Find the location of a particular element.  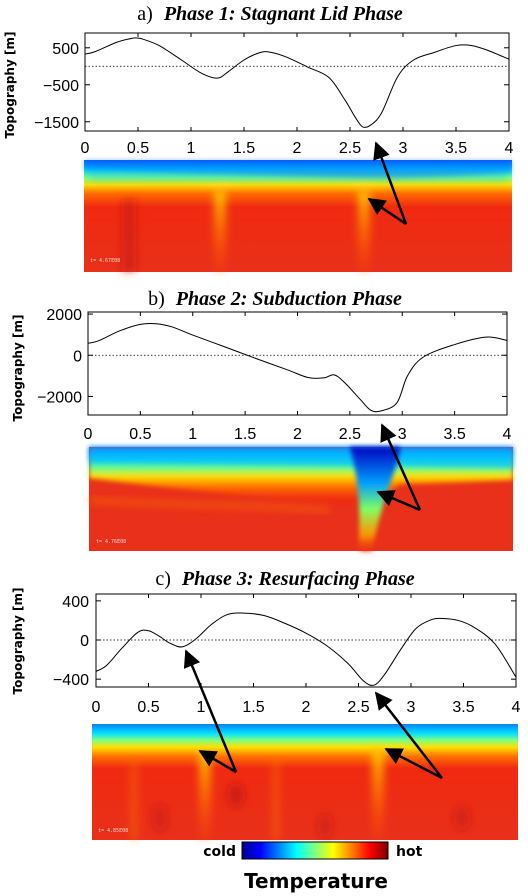

panel-b-title: b) Phase 2: Subduction Phase is located at coordinates (275, 299).